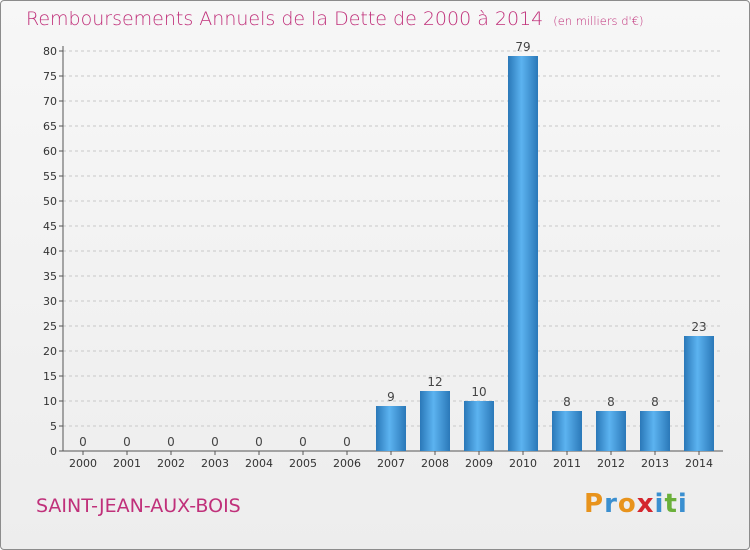 The image size is (750, 550). Describe the element at coordinates (259, 463) in the screenshot. I see `x-tick-label: 2004` at that location.